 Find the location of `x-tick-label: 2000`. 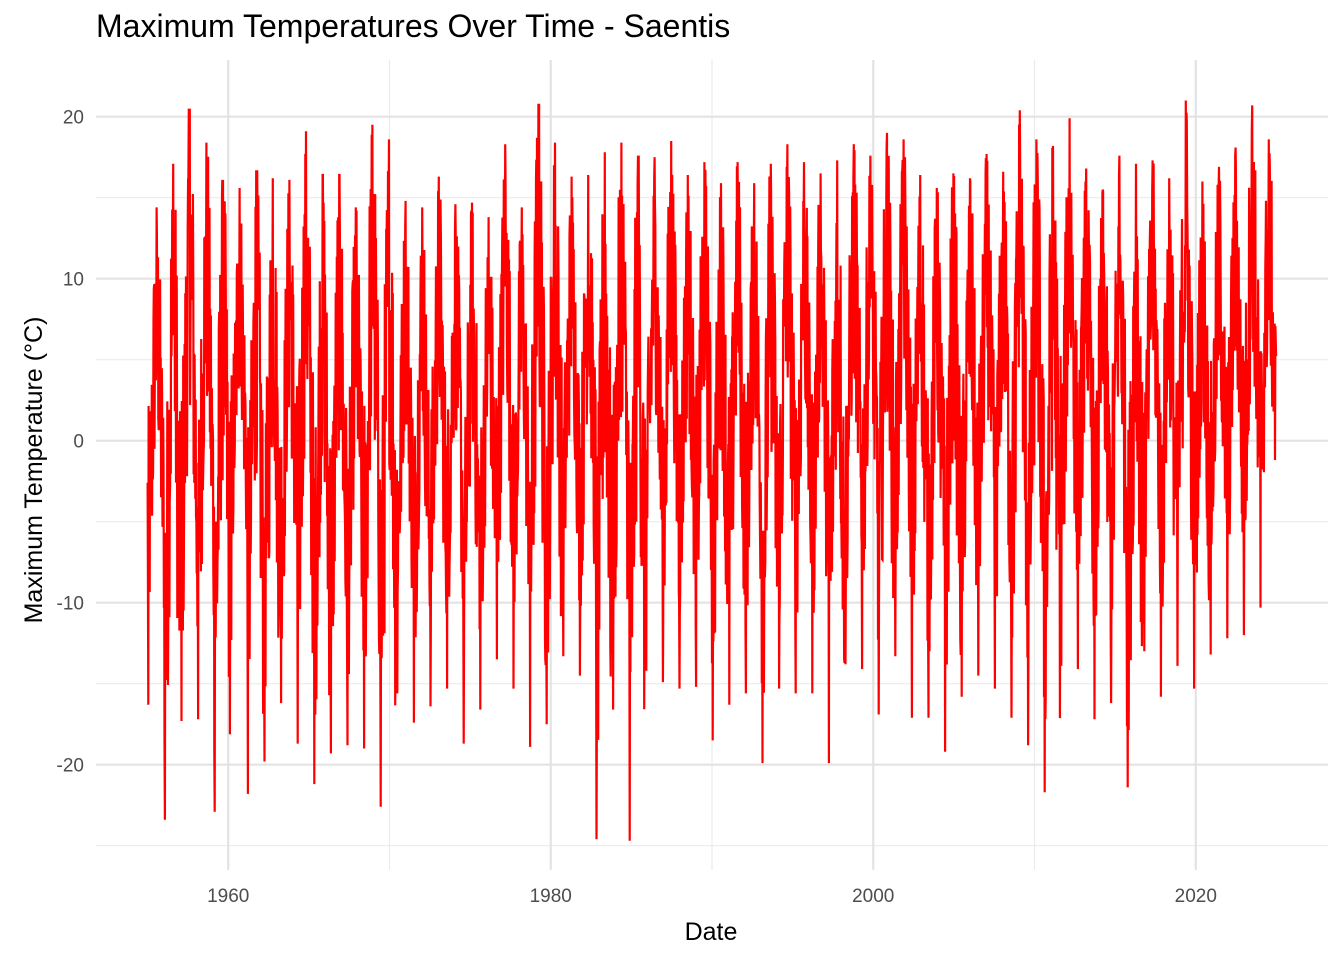

x-tick-label: 2000 is located at coordinates (873, 896).